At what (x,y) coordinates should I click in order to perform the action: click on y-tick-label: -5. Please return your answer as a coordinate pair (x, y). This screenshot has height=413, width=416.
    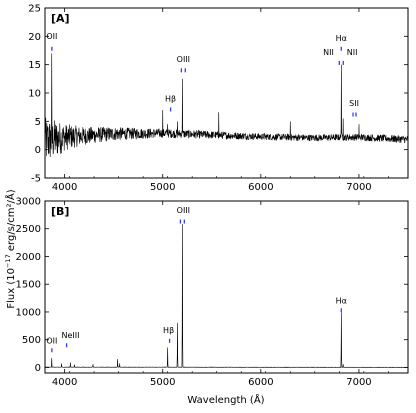
    Looking at the image, I should click on (36, 179).